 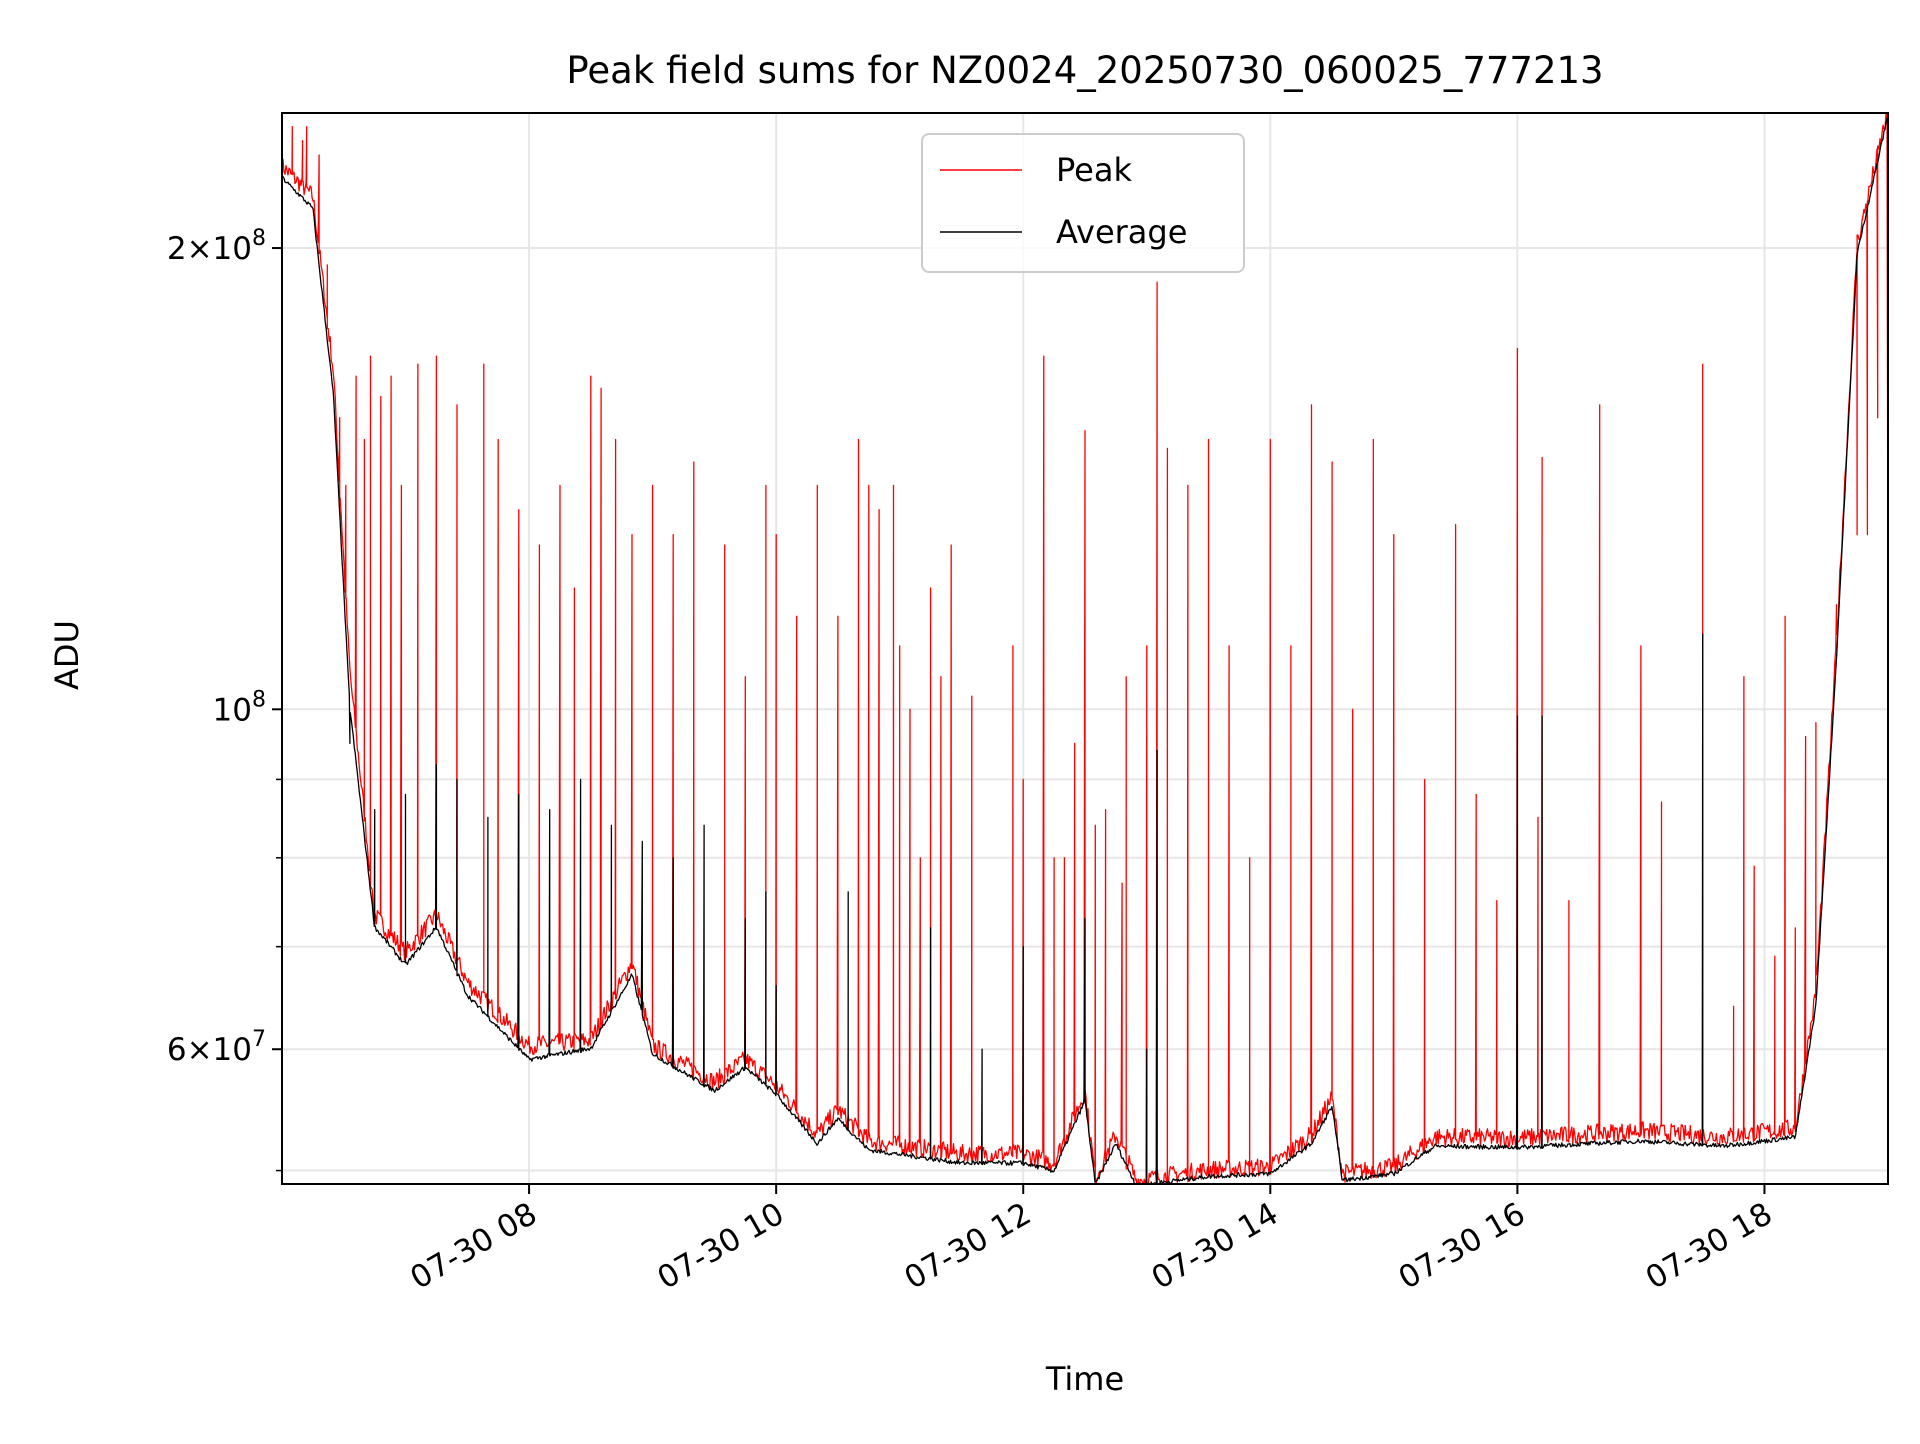 What do you see at coordinates (1084, 1379) in the screenshot?
I see `x-axis-label: Time` at bounding box center [1084, 1379].